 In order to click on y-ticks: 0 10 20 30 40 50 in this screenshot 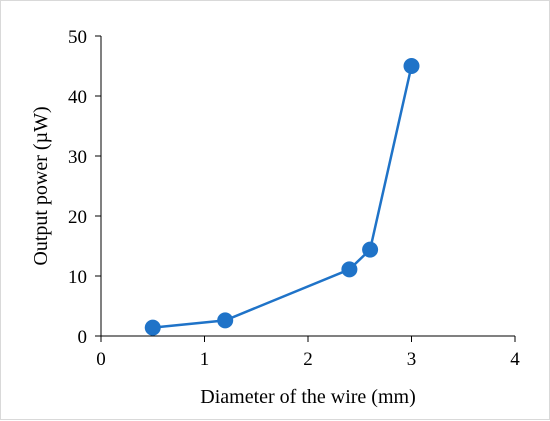, I will do `click(84, 187)`.